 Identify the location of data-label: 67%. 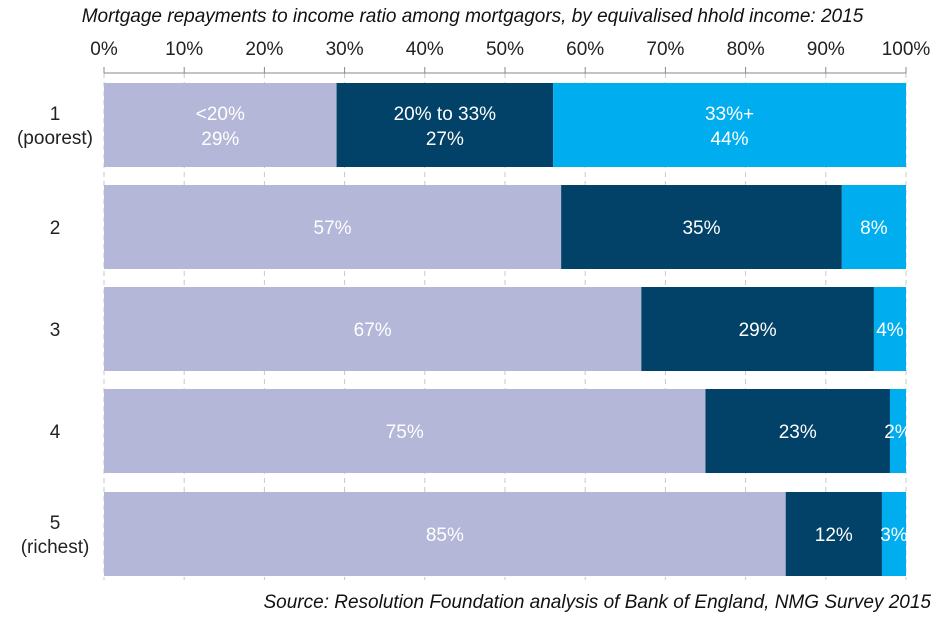
(373, 330).